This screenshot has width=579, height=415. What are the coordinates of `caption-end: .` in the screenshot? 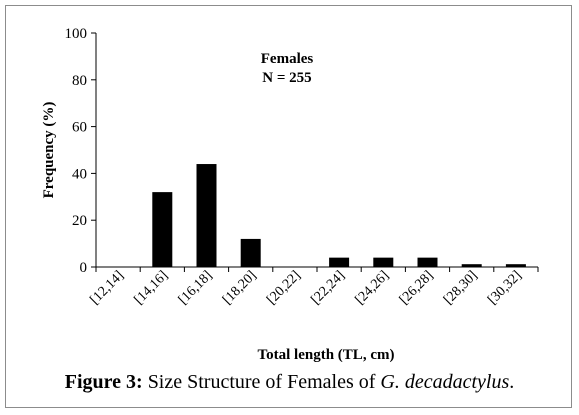 It's located at (512, 382).